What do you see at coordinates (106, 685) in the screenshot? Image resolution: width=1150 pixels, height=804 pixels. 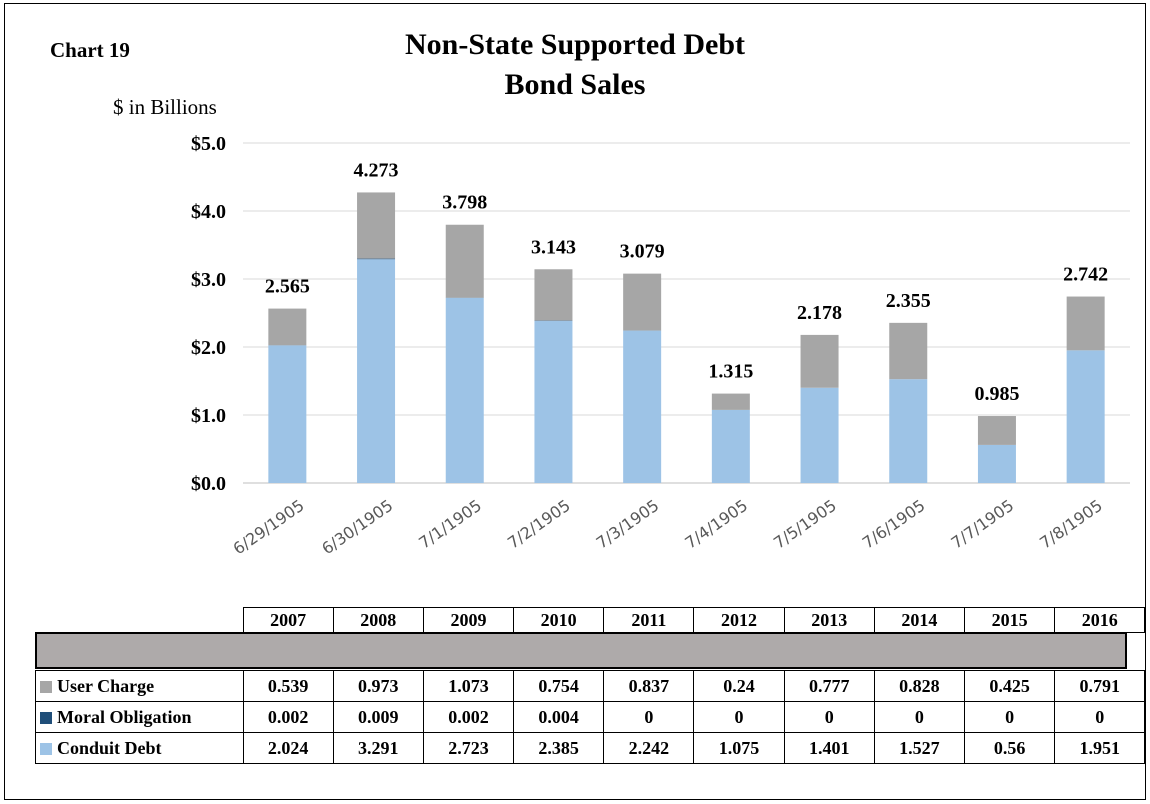 I see `series-label: User Charge` at bounding box center [106, 685].